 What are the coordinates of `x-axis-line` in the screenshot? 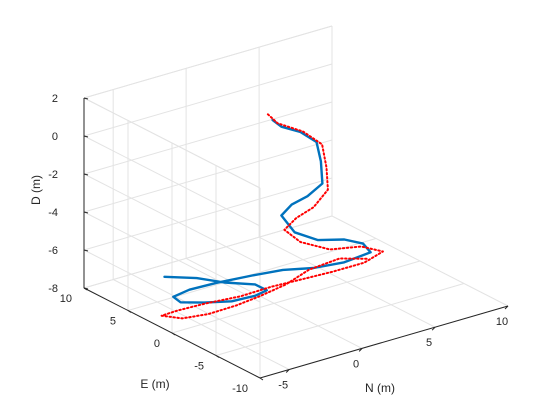 It's located at (384, 342).